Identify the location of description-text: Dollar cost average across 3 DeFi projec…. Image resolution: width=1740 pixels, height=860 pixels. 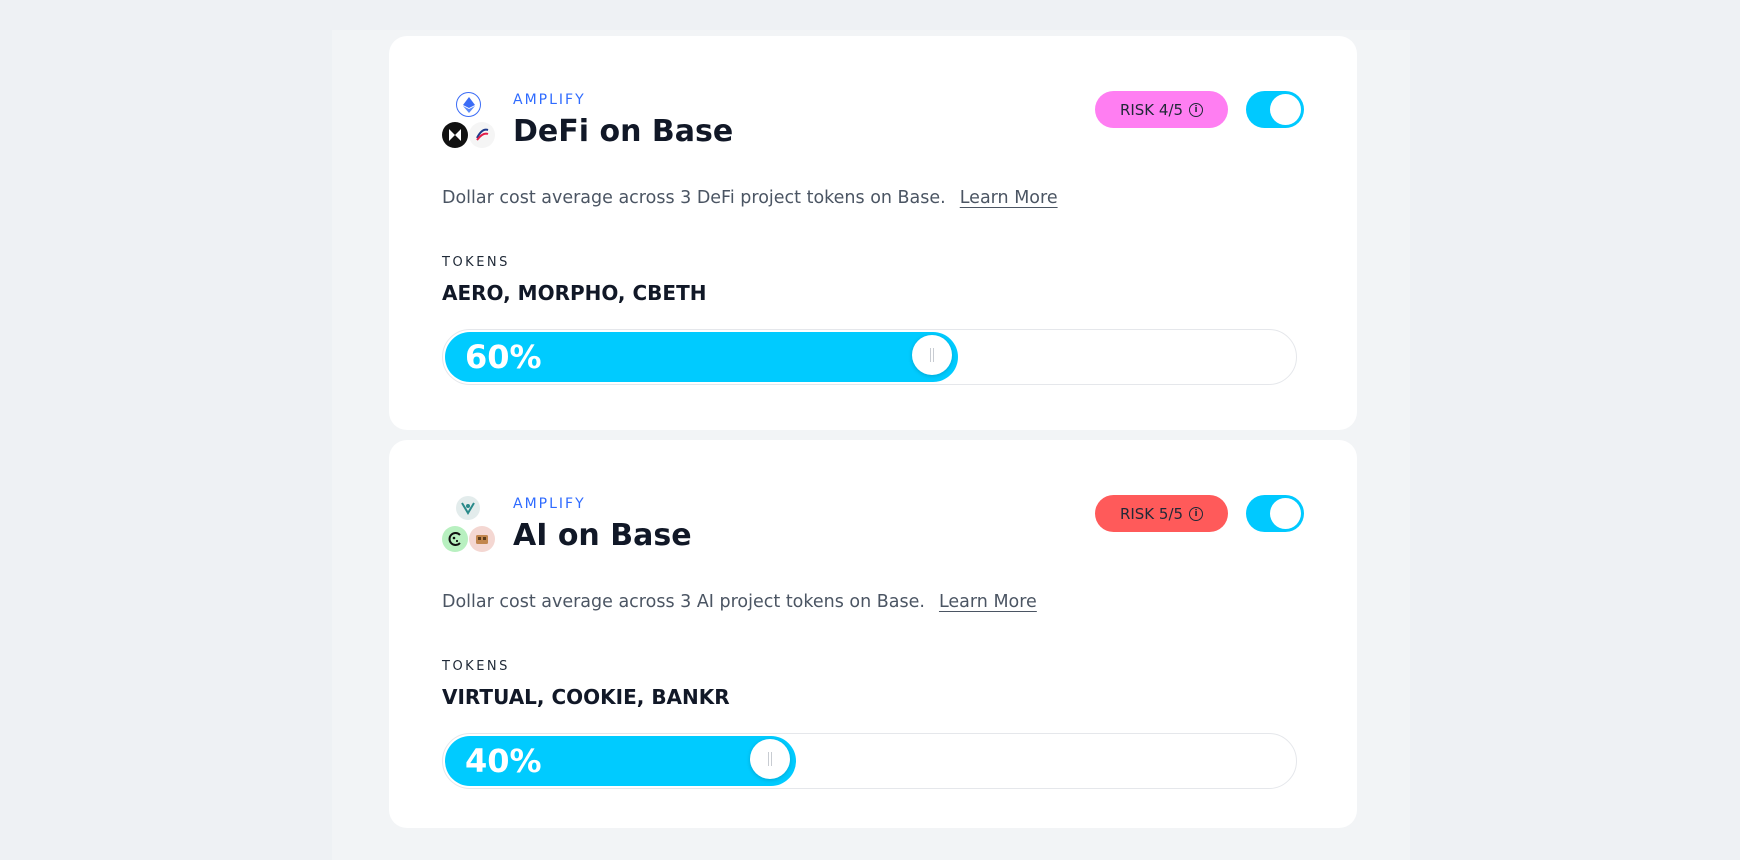
(694, 198).